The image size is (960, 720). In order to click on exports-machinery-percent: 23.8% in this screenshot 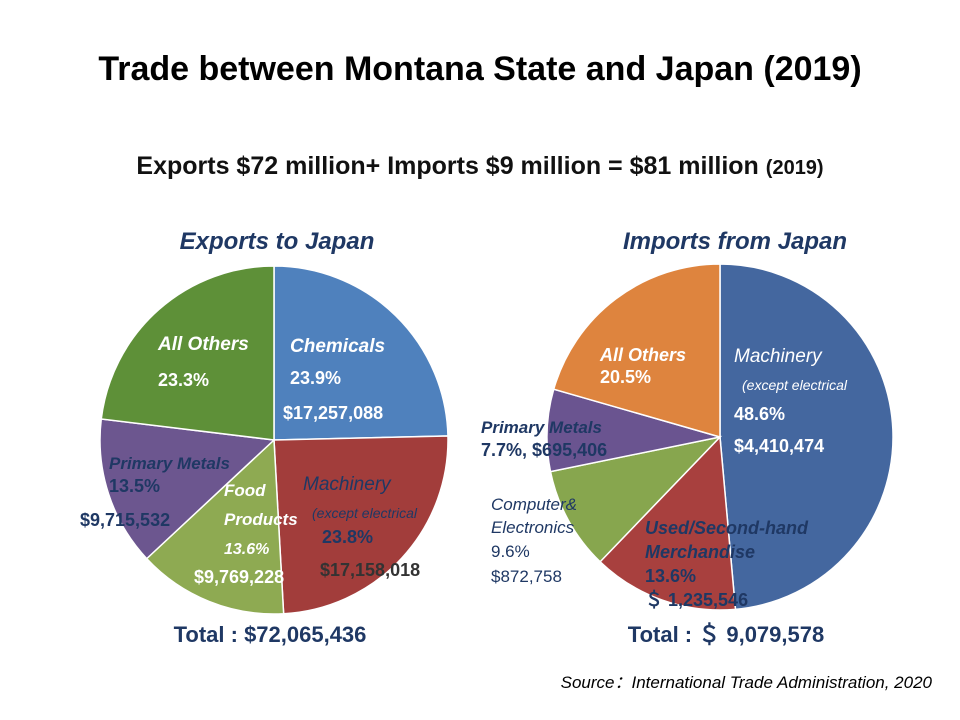, I will do `click(347, 537)`.